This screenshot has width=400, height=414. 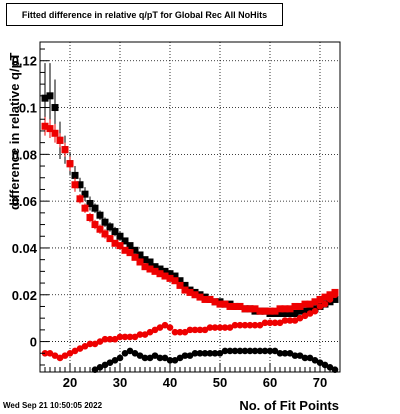 What do you see at coordinates (220, 382) in the screenshot?
I see `x-tick-label: 50` at bounding box center [220, 382].